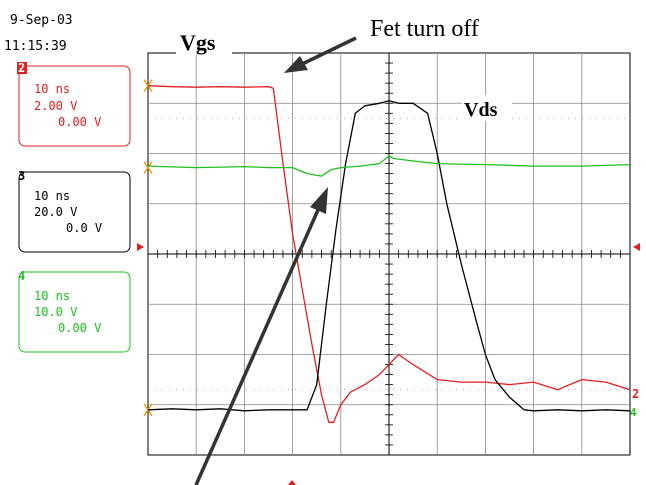 This screenshot has width=646, height=485. Describe the element at coordinates (320, 54) in the screenshot. I see `fet-turn-off-arrow` at that location.